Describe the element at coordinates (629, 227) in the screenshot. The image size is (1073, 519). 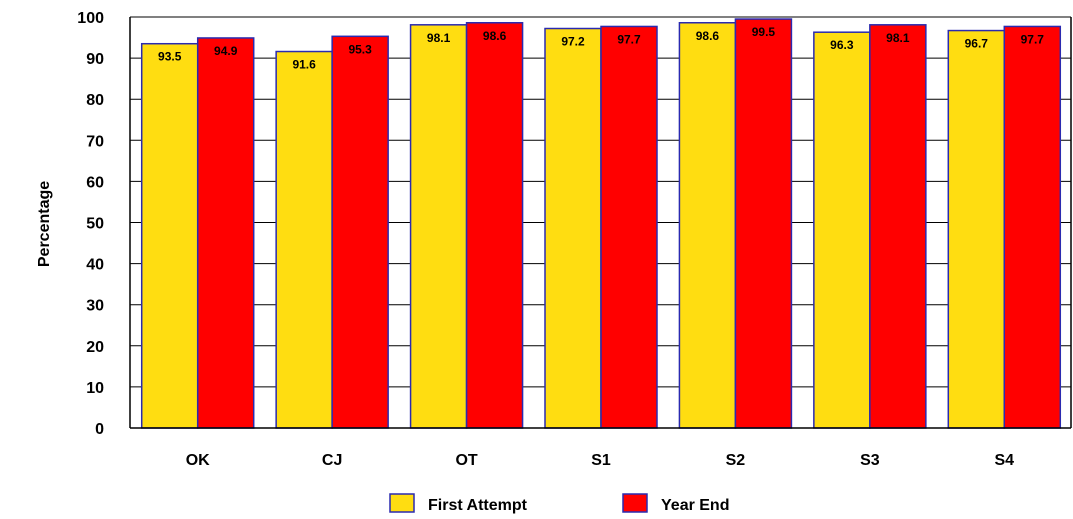
I see `bar-year-end-s1` at that location.